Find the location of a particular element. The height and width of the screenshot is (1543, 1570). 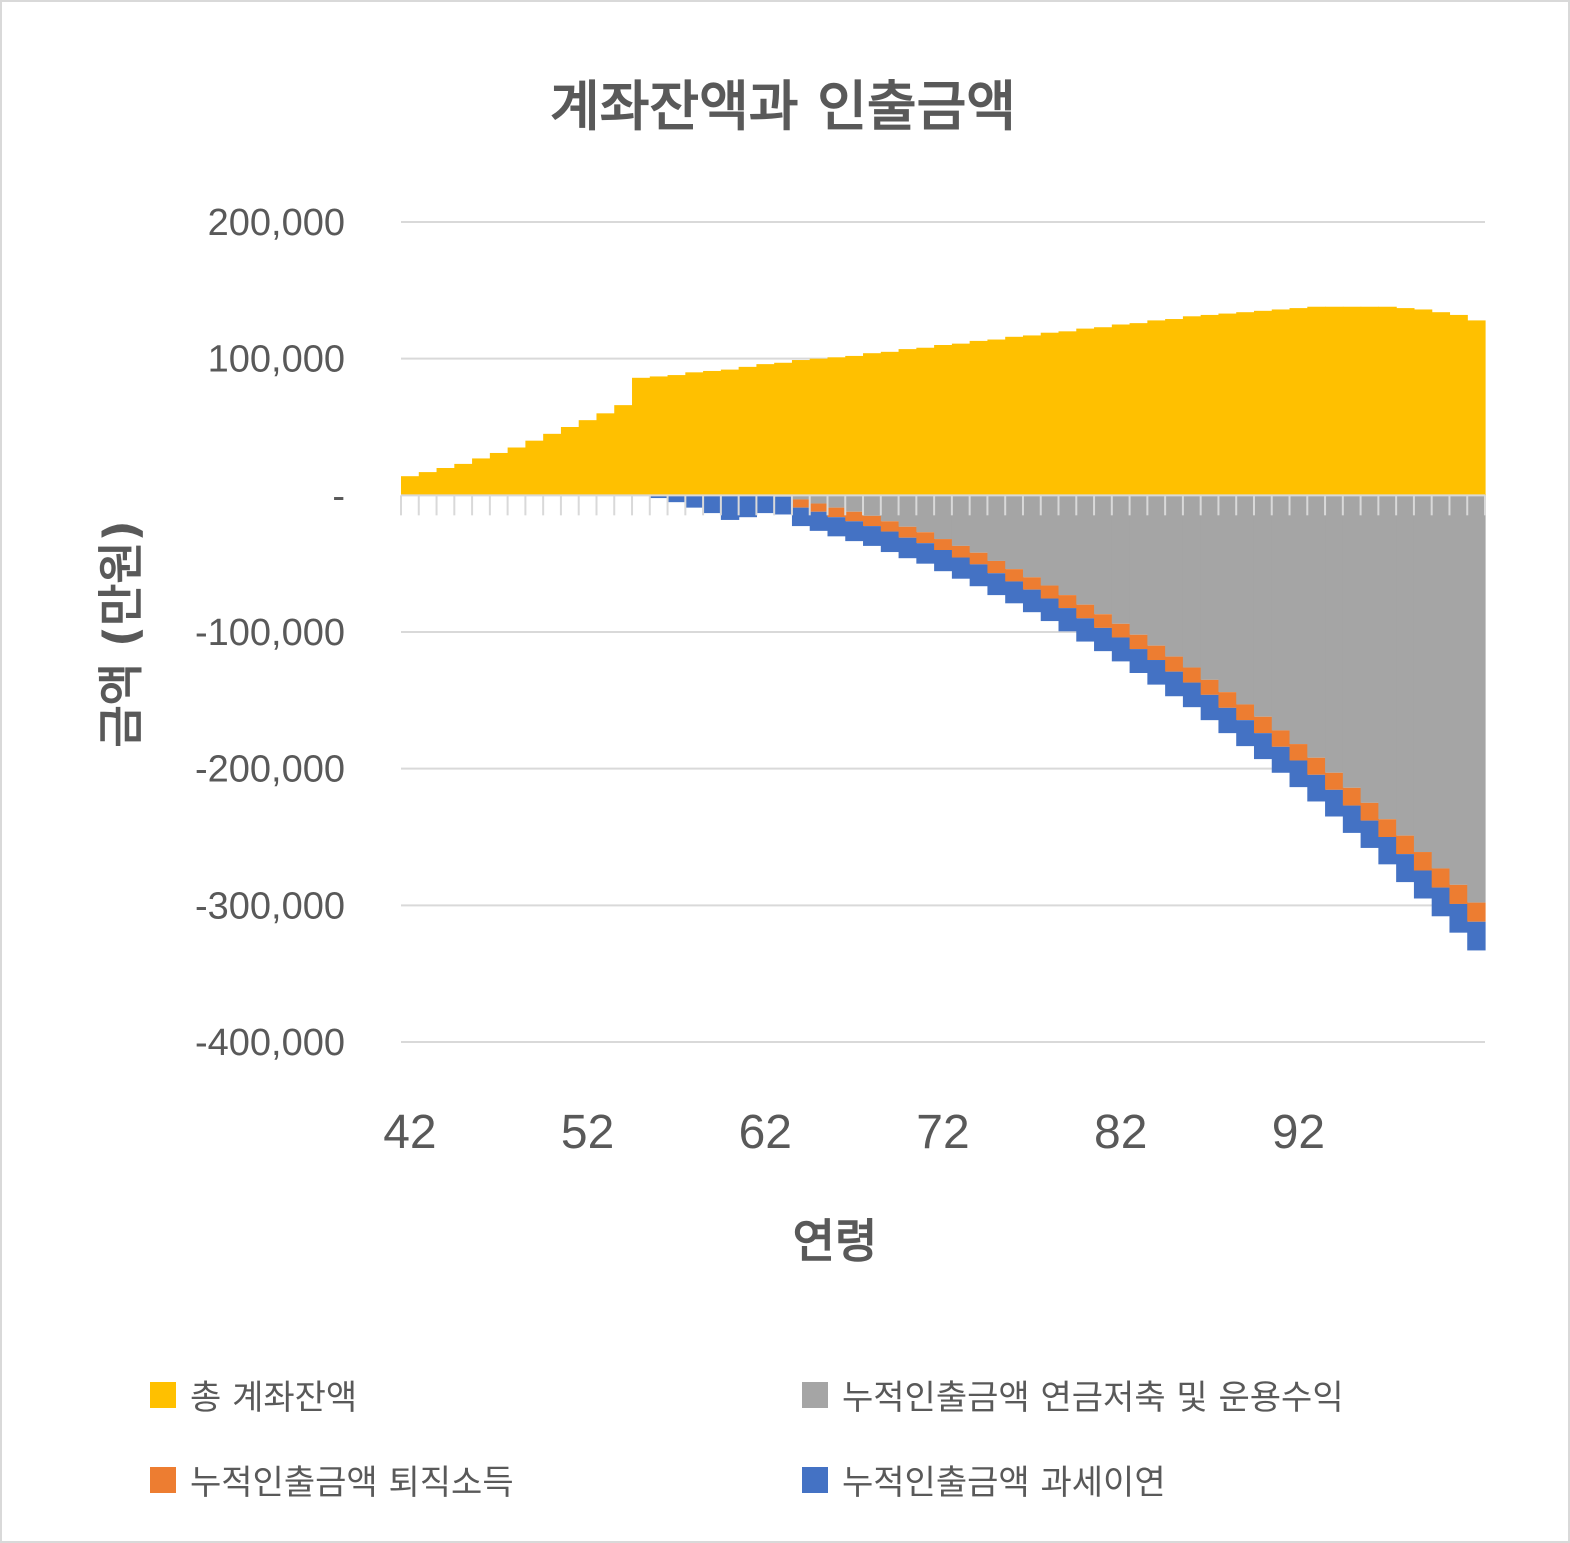

y-tick-label: -300,000 is located at coordinates (270, 906).